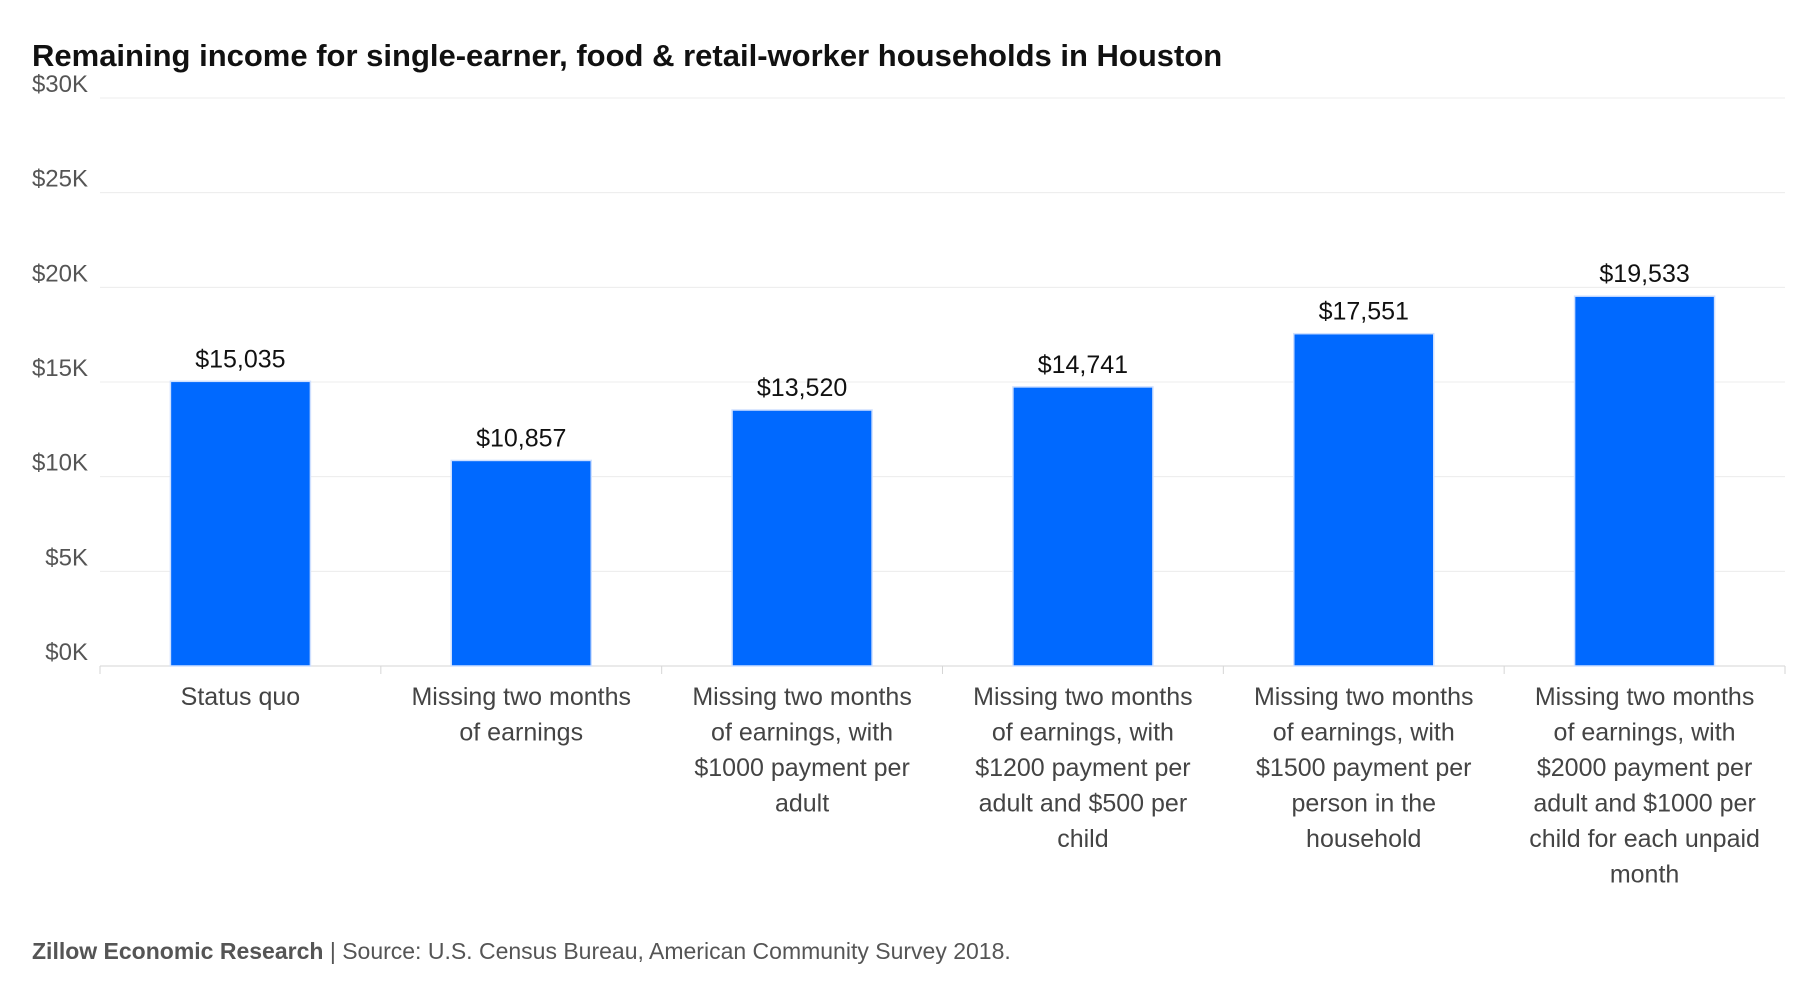 The width and height of the screenshot is (1800, 1000). I want to click on data-label: $10,857, so click(521, 438).